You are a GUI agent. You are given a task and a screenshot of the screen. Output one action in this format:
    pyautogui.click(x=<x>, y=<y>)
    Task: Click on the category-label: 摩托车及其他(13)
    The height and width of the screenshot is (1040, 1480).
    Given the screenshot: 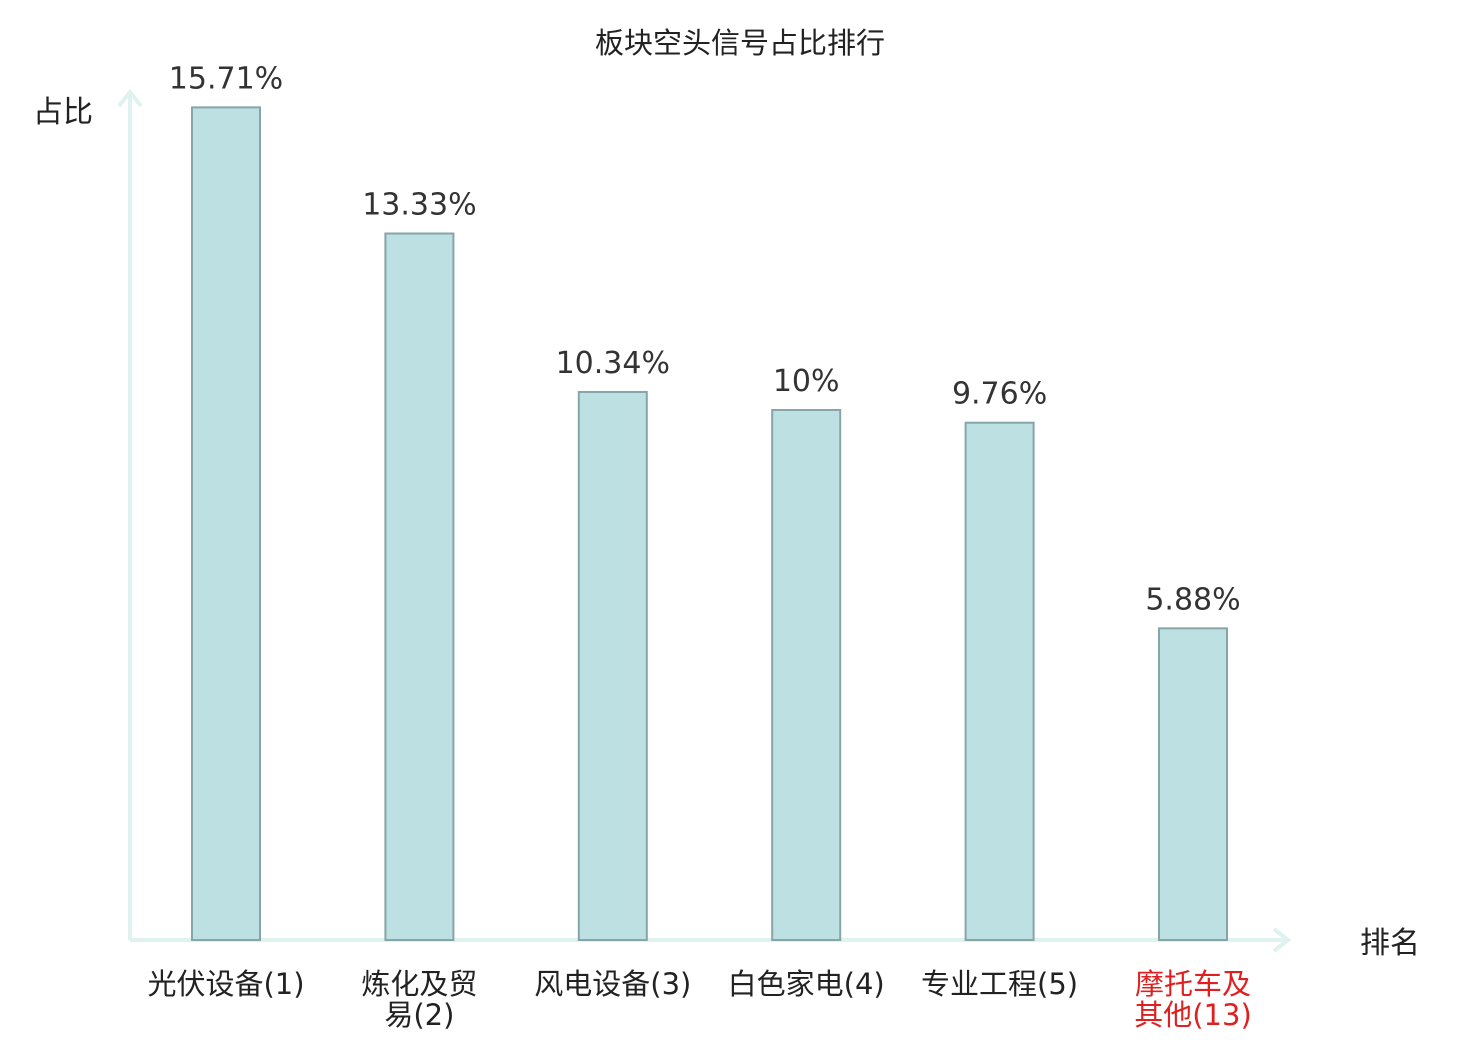 What is the action you would take?
    pyautogui.click(x=1193, y=999)
    